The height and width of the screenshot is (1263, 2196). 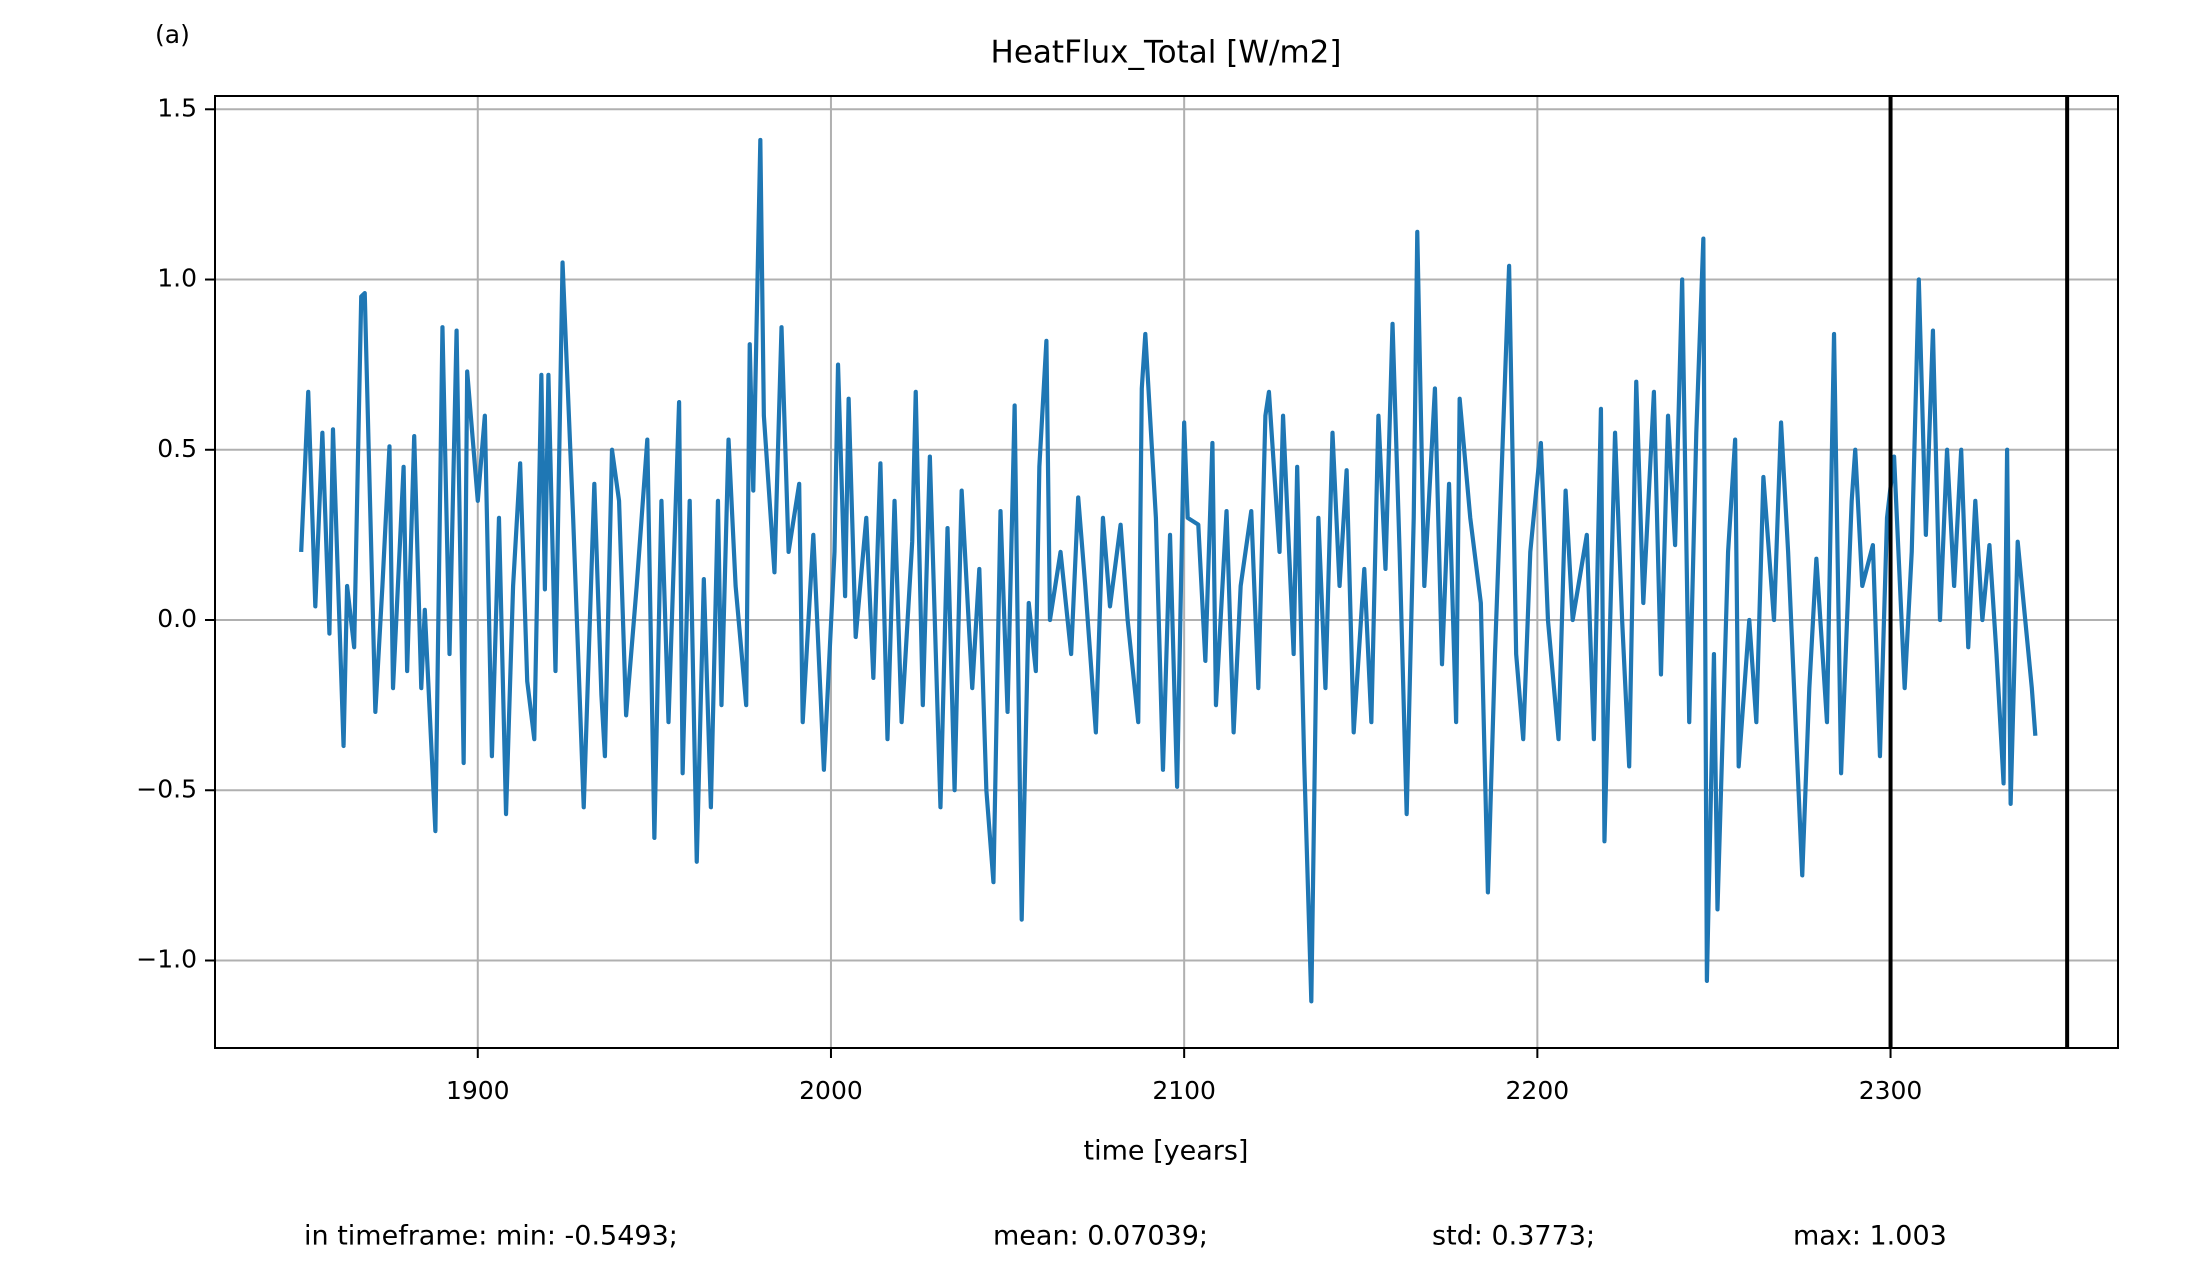 What do you see at coordinates (1166, 53) in the screenshot?
I see `chart-title: HeatFlux_Total [W/m2]` at bounding box center [1166, 53].